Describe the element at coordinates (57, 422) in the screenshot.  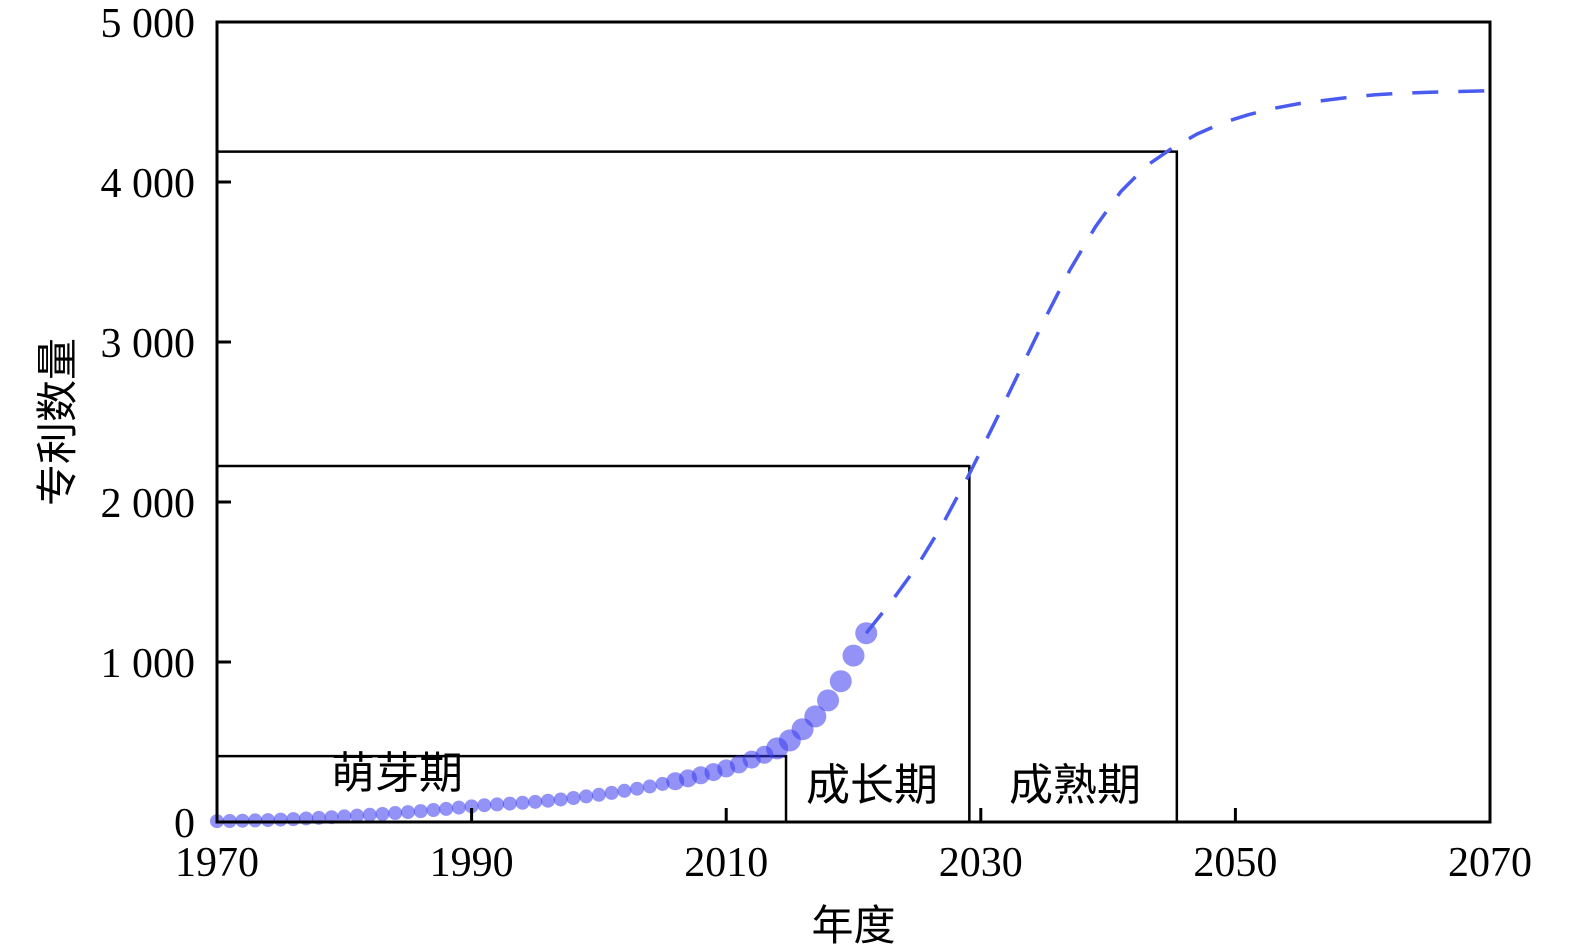
I see `y-axis-title: 专利数量` at that location.